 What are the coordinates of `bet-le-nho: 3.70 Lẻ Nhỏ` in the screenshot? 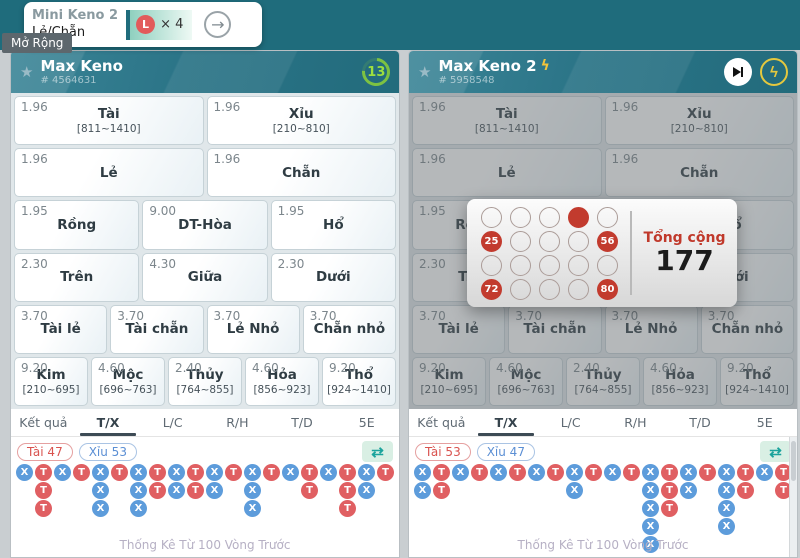 It's located at (253, 329).